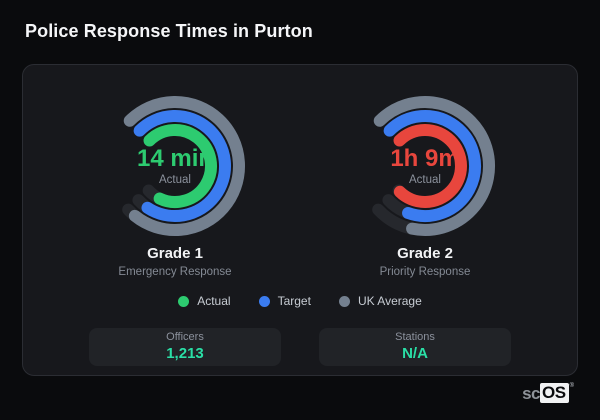 Image resolution: width=600 pixels, height=420 pixels. What do you see at coordinates (344, 301) in the screenshot?
I see `legend-uk-average-dot-icon` at bounding box center [344, 301].